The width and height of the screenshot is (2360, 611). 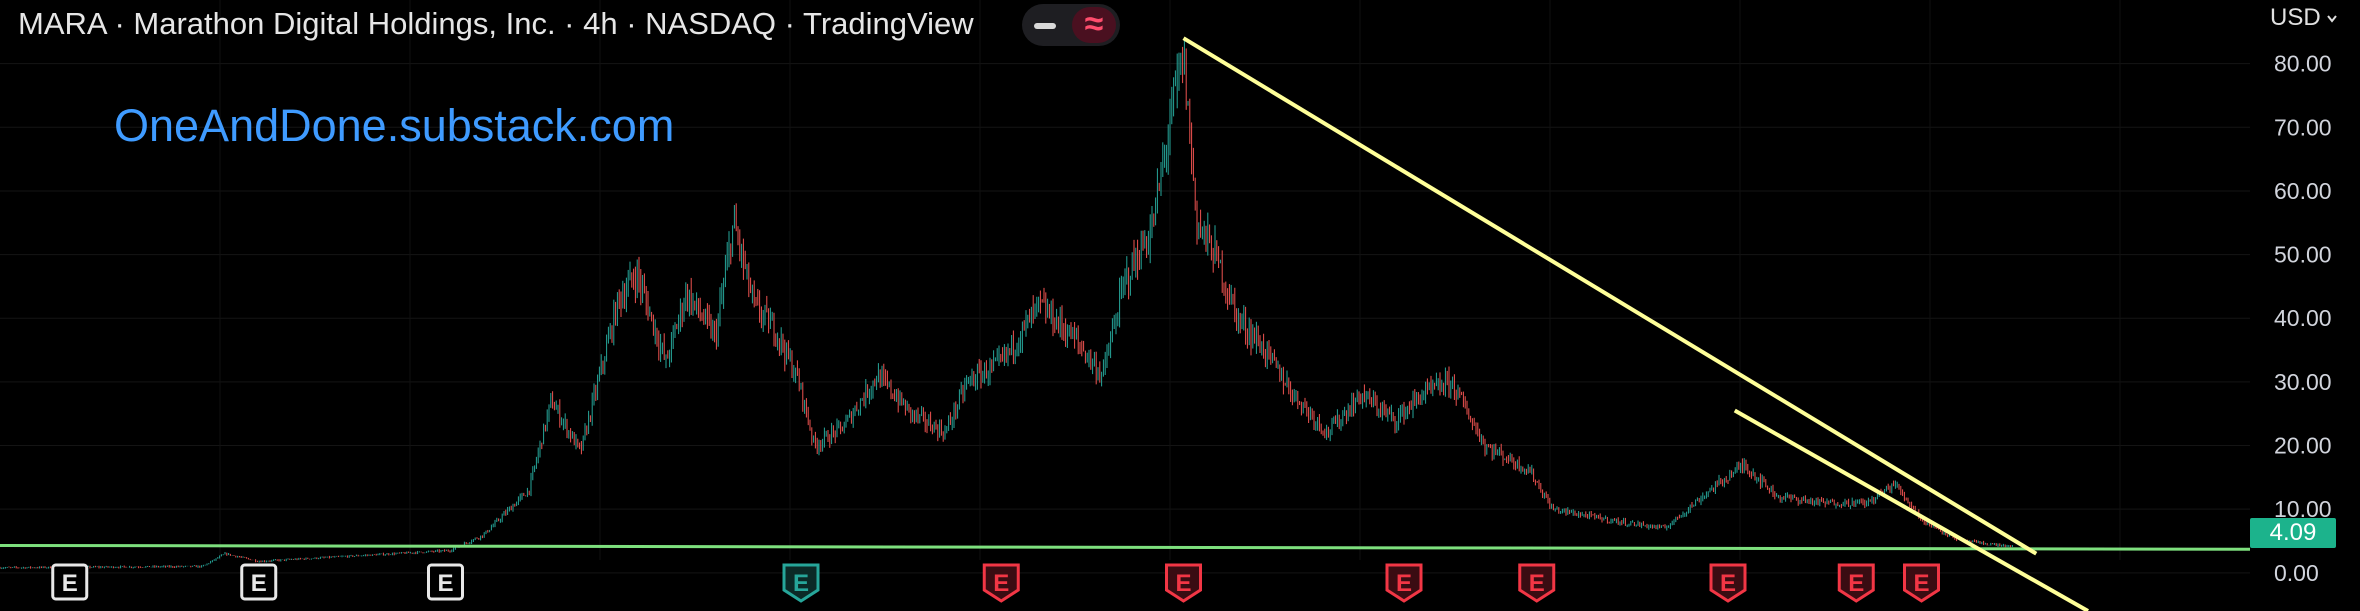 I want to click on currency-selector: USD, so click(x=2304, y=18).